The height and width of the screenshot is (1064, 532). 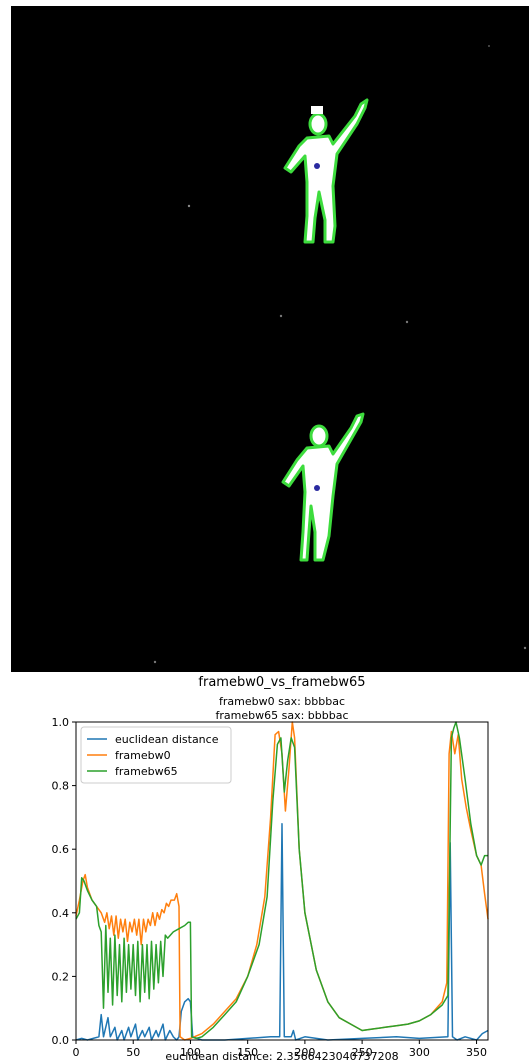 I want to click on chart-title: framebw0_vs_framebw65, so click(x=281, y=682).